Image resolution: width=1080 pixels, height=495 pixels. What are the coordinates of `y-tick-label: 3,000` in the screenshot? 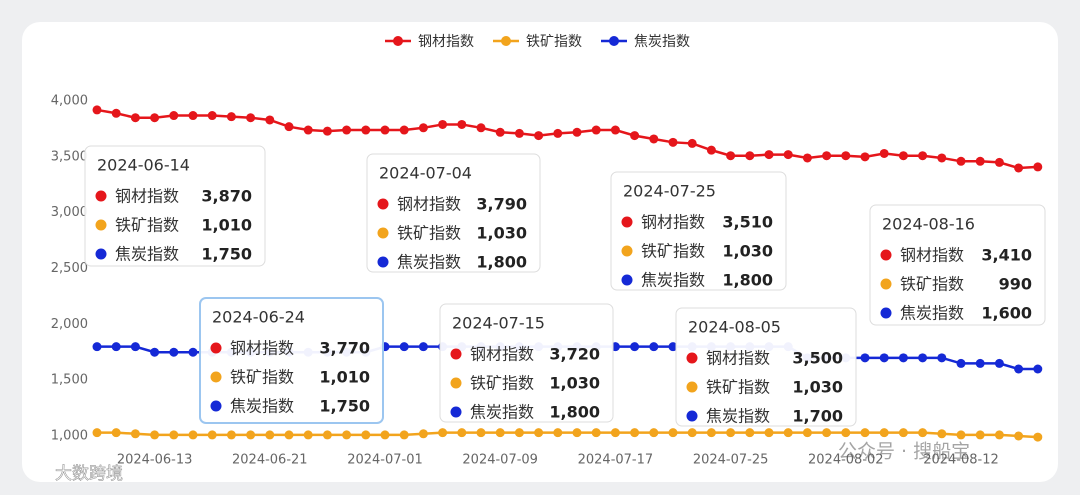 It's located at (69, 212).